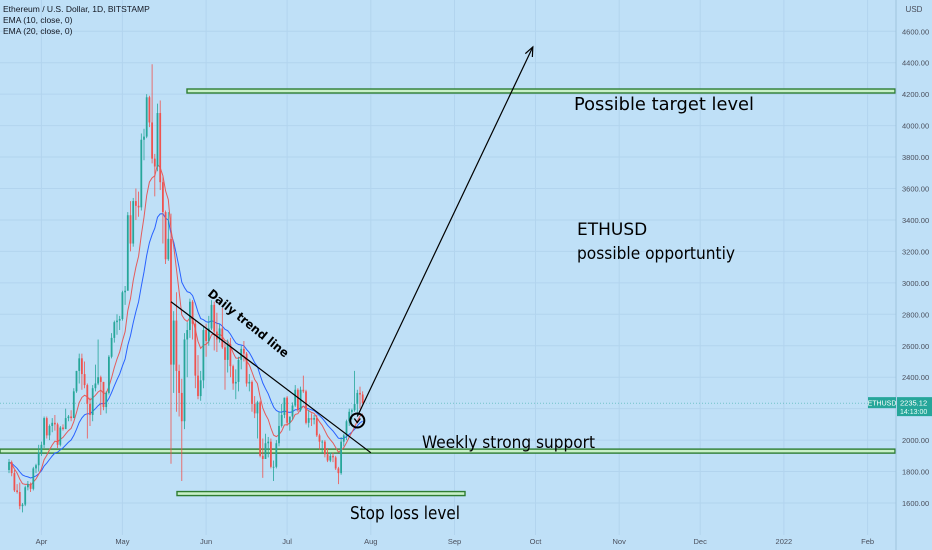  Describe the element at coordinates (508, 443) in the screenshot. I see `support-label: Weekly strong support` at that location.